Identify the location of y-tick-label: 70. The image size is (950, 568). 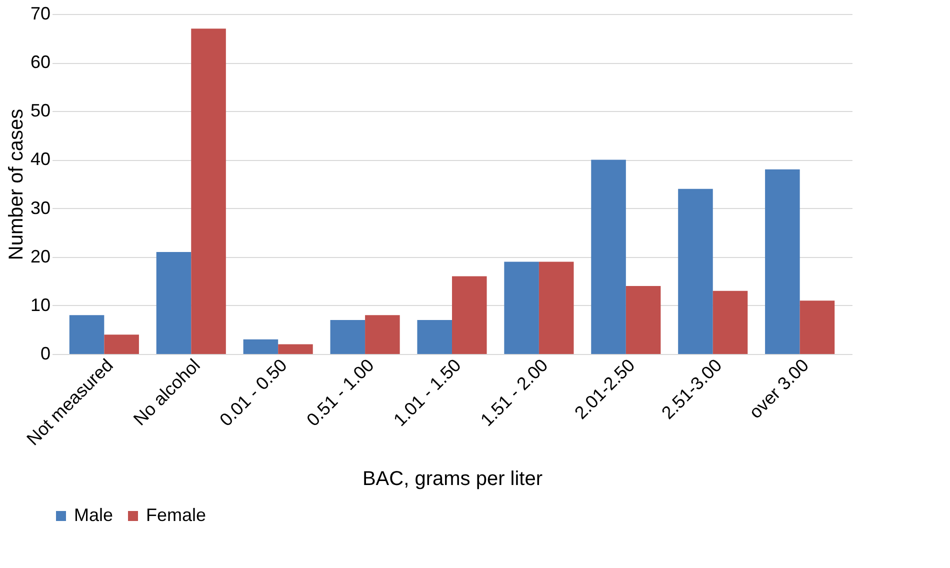
(40, 14).